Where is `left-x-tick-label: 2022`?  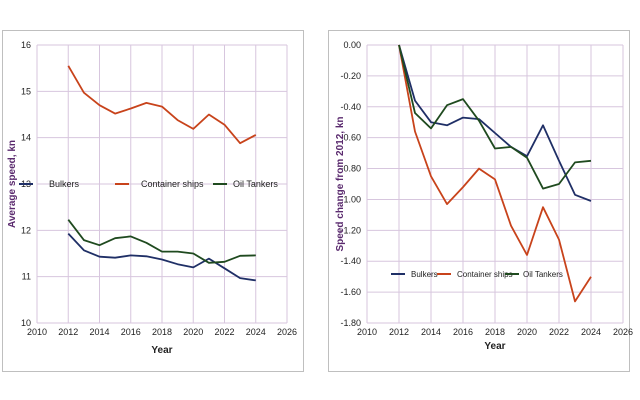
left-x-tick-label: 2022 is located at coordinates (224, 332).